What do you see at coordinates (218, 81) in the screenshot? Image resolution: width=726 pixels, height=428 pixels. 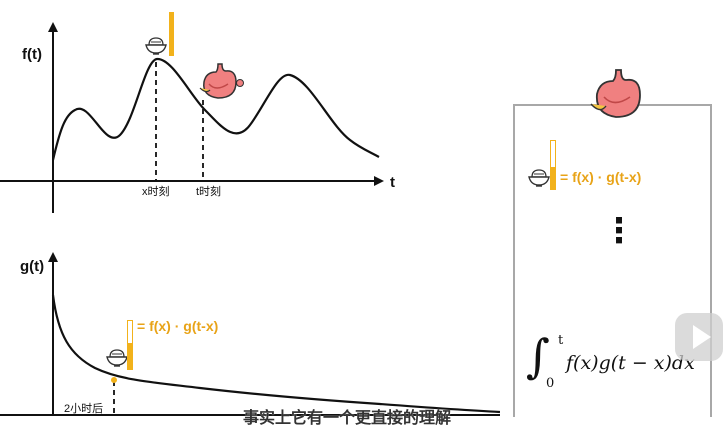 I see `stomach-icon` at bounding box center [218, 81].